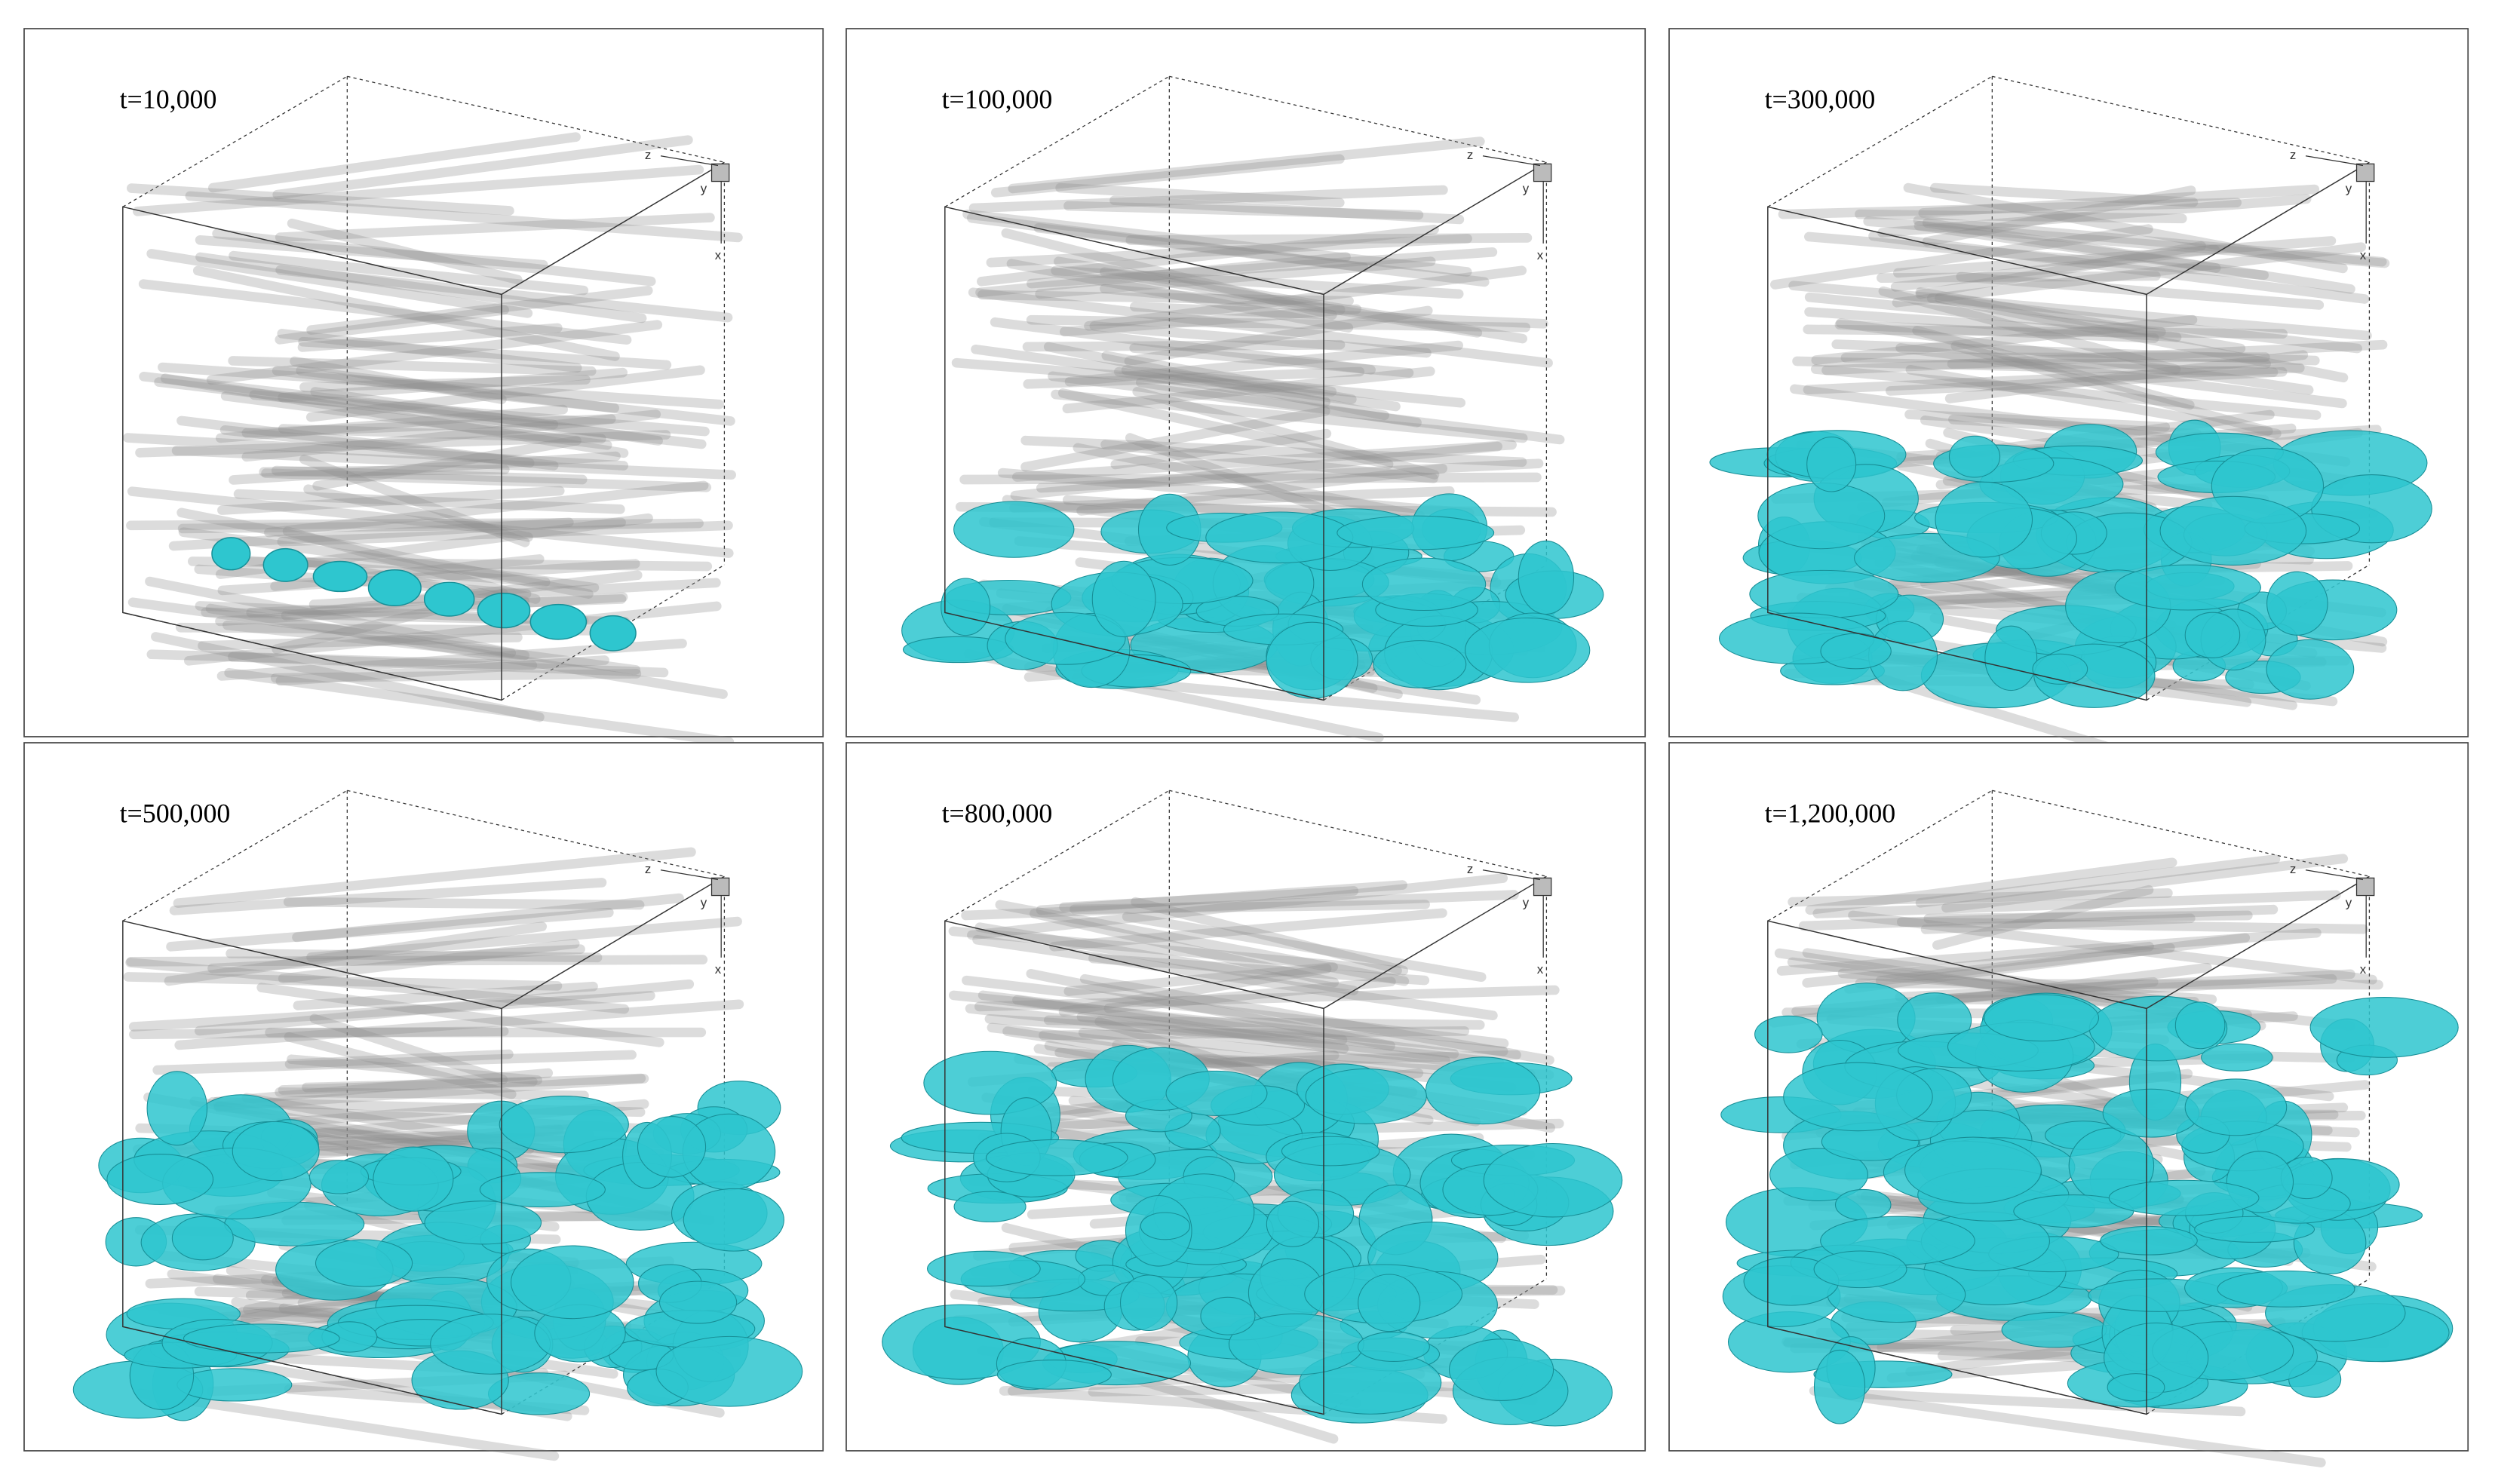 The image size is (2495, 1484). I want to click on panel-label: t=100,000, so click(998, 99).